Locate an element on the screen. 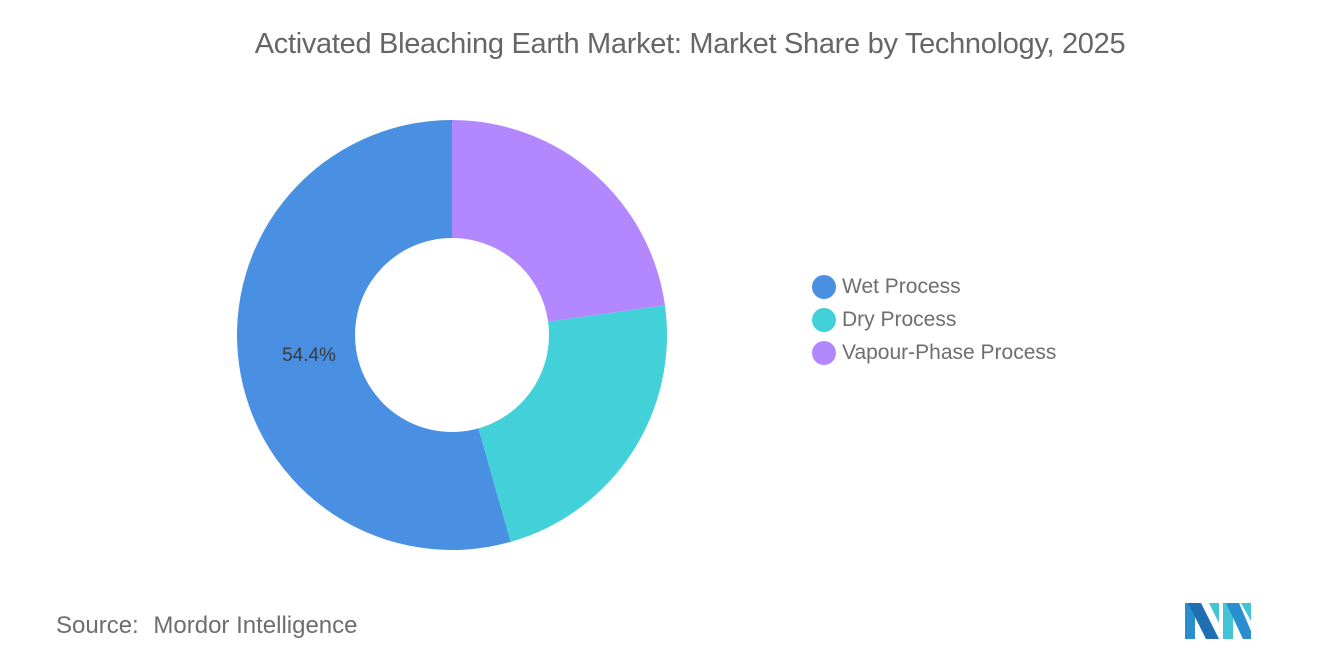 This screenshot has width=1320, height=665. mordor-intelligence-logo-icon is located at coordinates (1218, 621).